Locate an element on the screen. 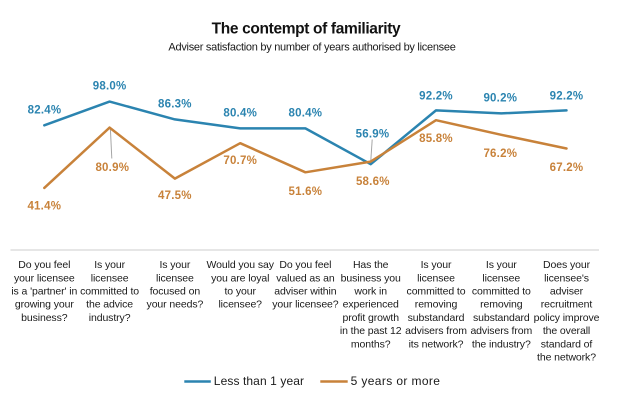 The height and width of the screenshot is (404, 629). svg-text: 41.4% is located at coordinates (44, 207).